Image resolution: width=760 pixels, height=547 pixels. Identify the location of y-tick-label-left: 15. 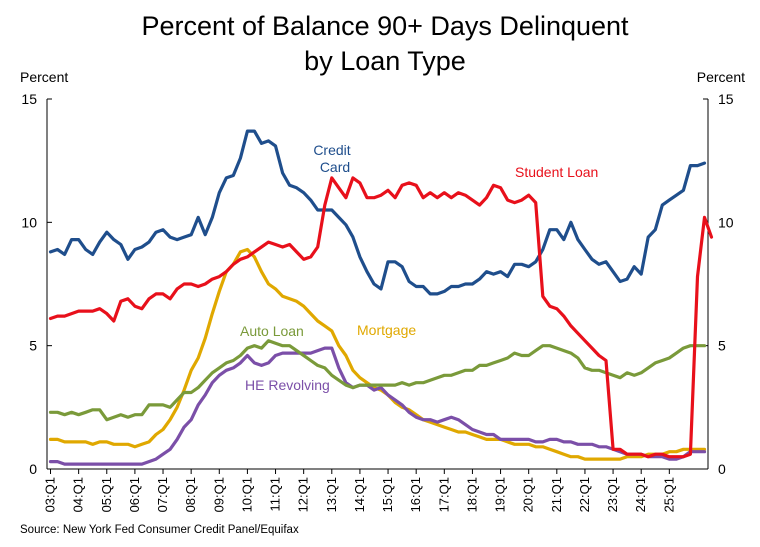
(29, 99).